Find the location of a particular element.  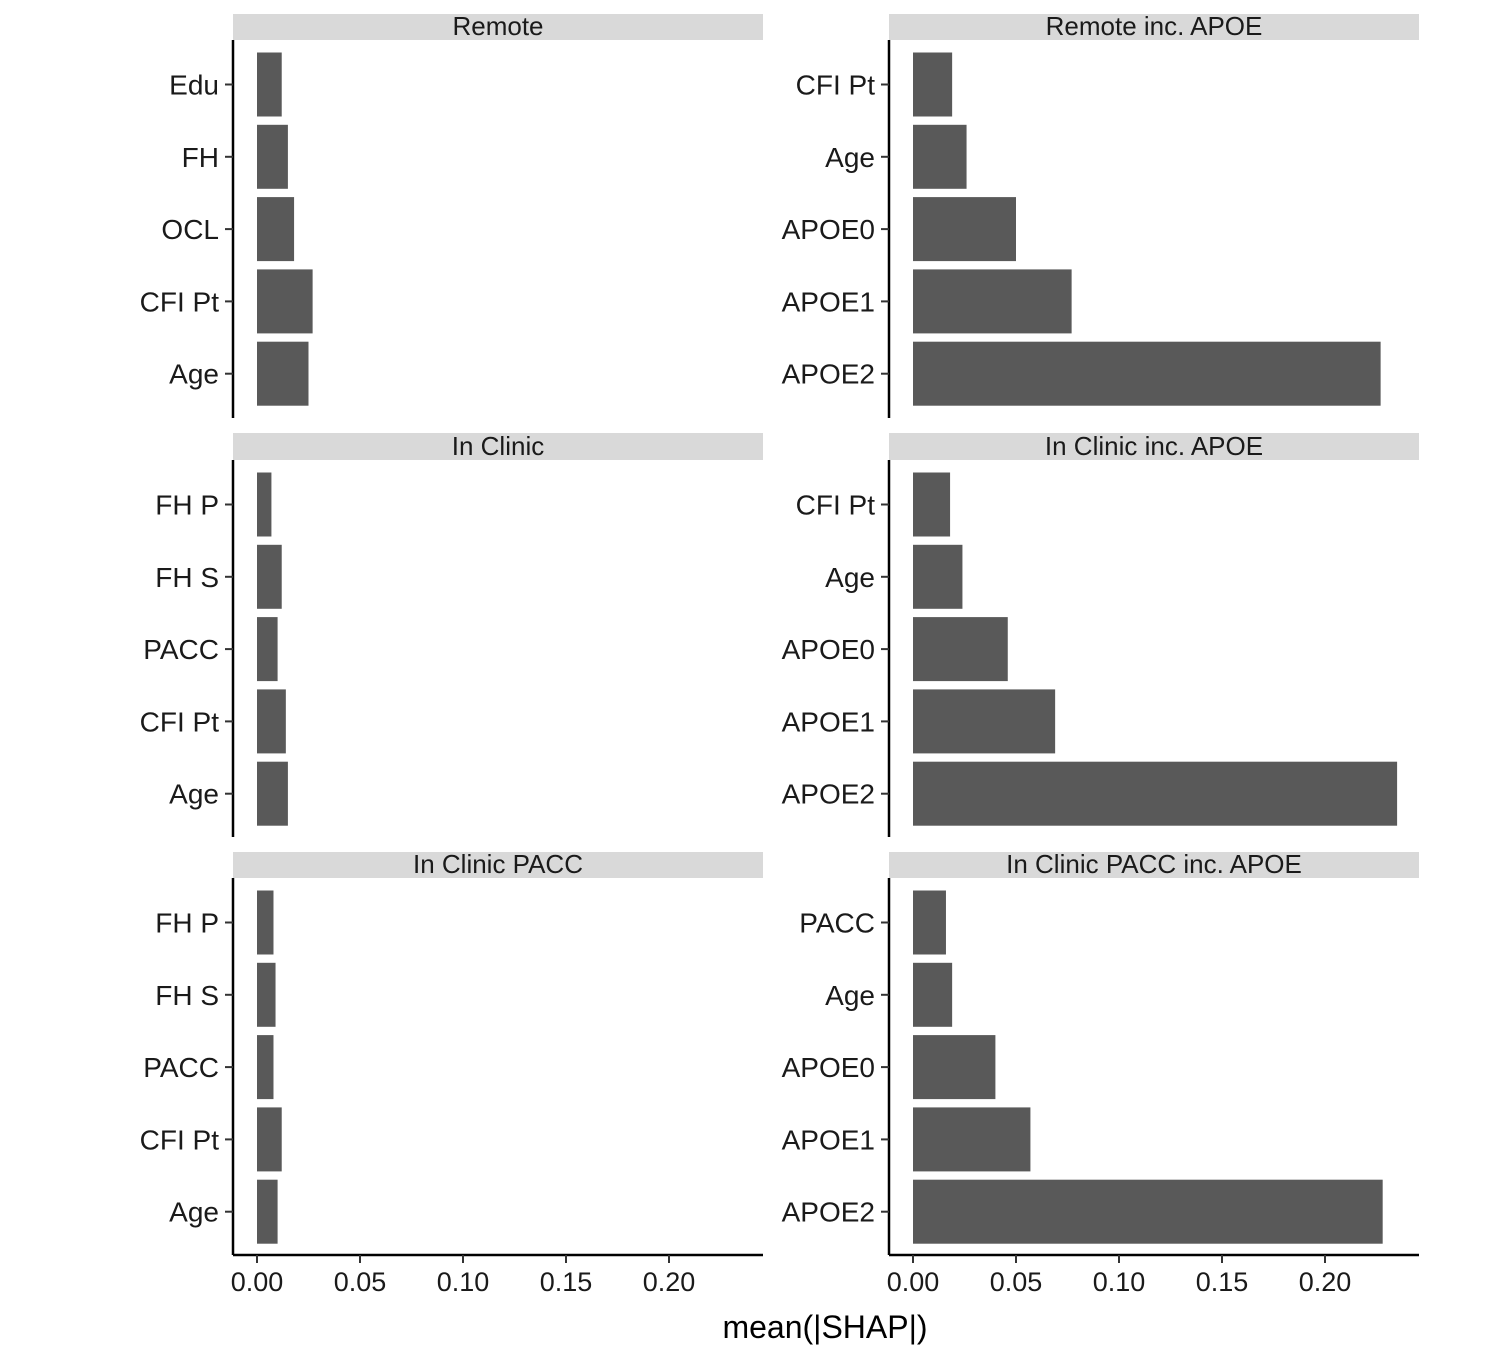

facet-title: In Clinic PACC is located at coordinates (498, 864).